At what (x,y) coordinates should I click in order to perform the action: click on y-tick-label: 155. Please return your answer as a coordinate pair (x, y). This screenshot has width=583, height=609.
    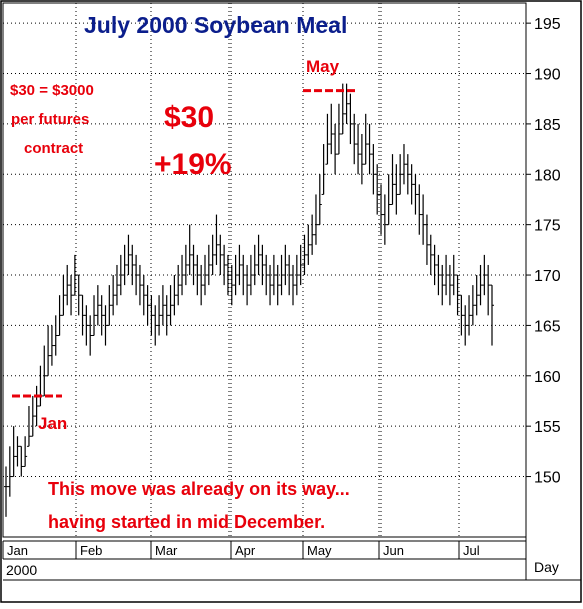
    Looking at the image, I should click on (547, 427).